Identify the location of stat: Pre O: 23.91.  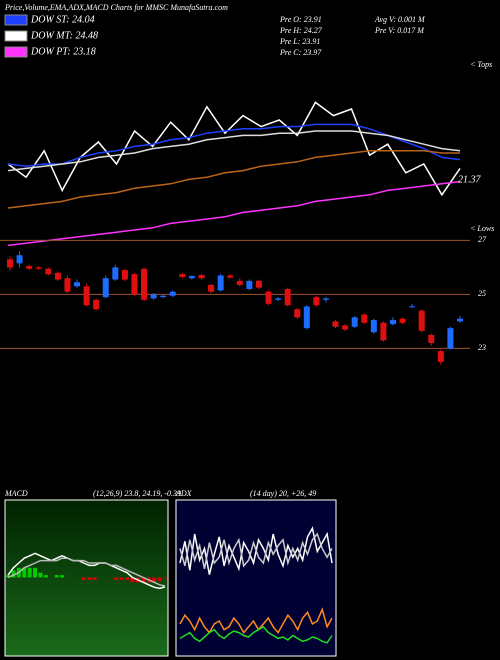
(300, 19).